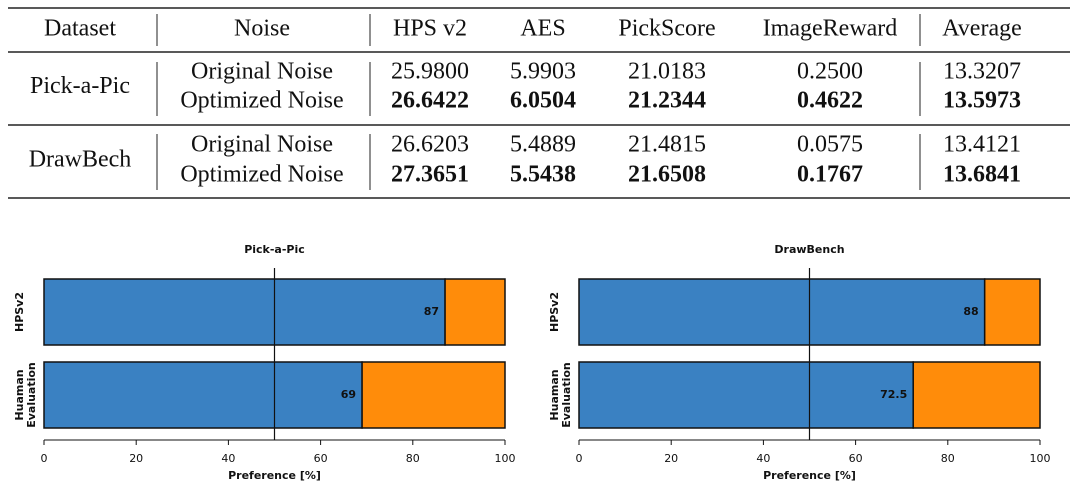  I want to click on header-cell: HPS v2, so click(430, 29).